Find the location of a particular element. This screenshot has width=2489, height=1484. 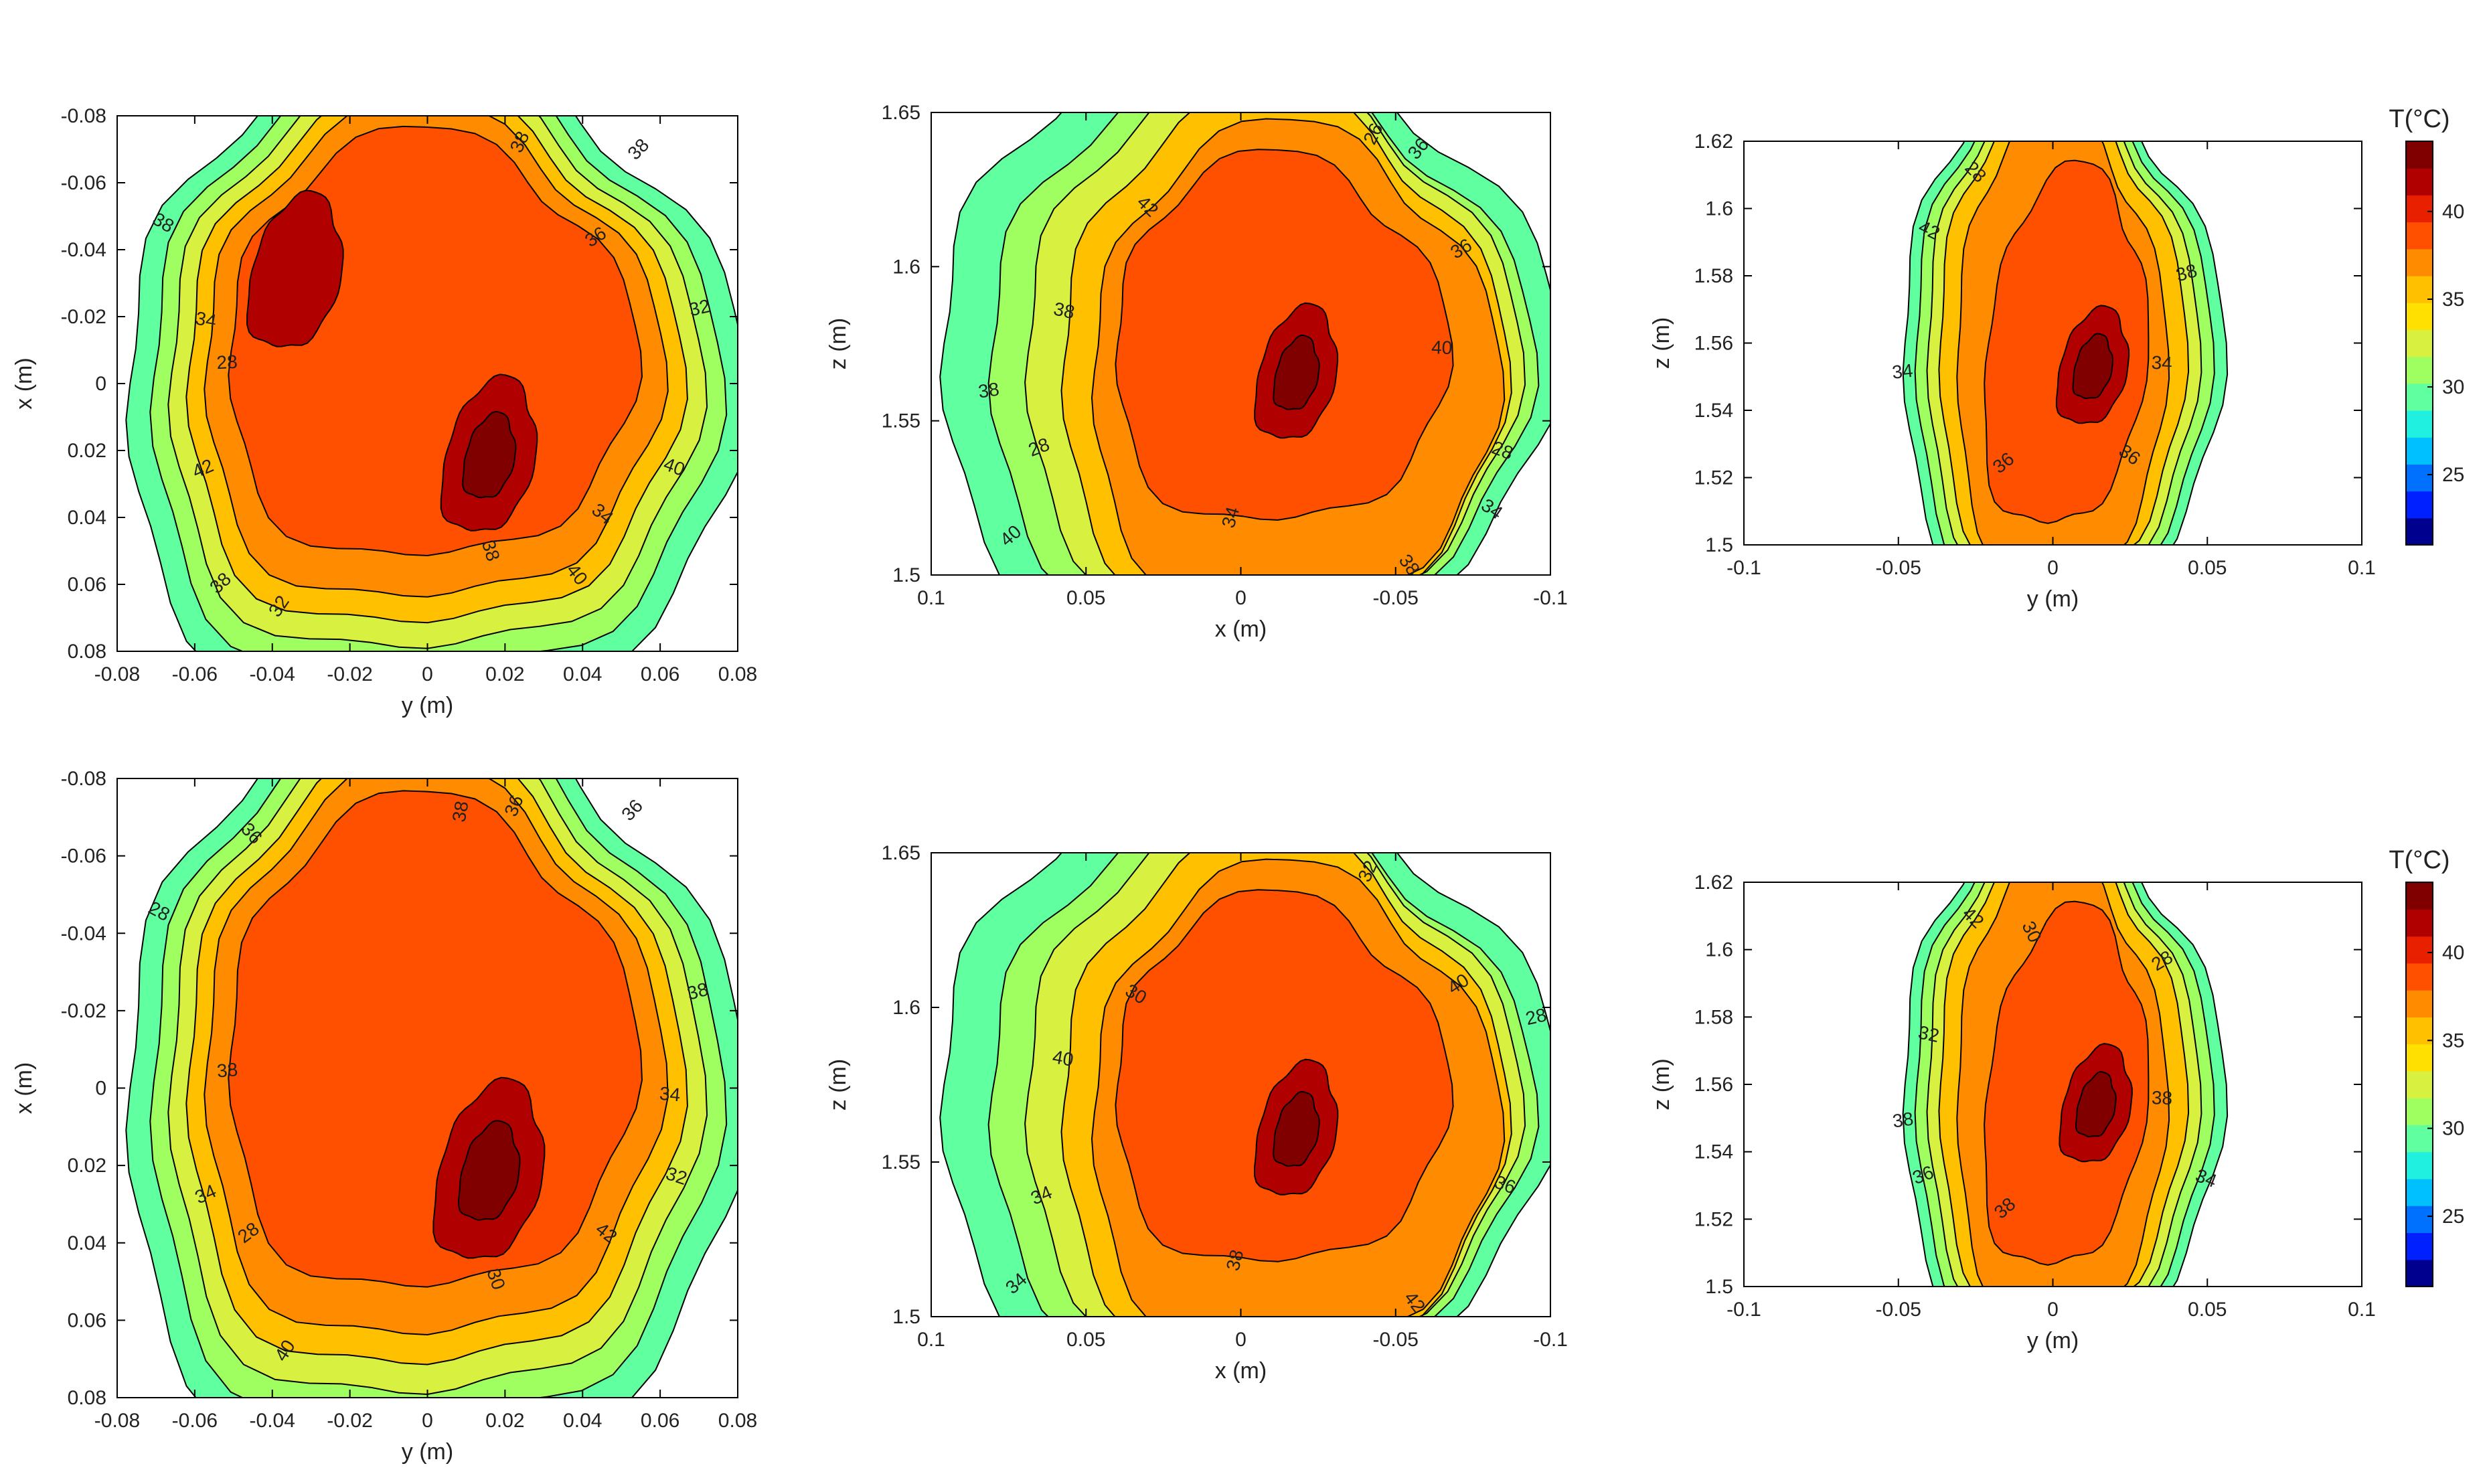

contour-label: 36 is located at coordinates (632, 810).